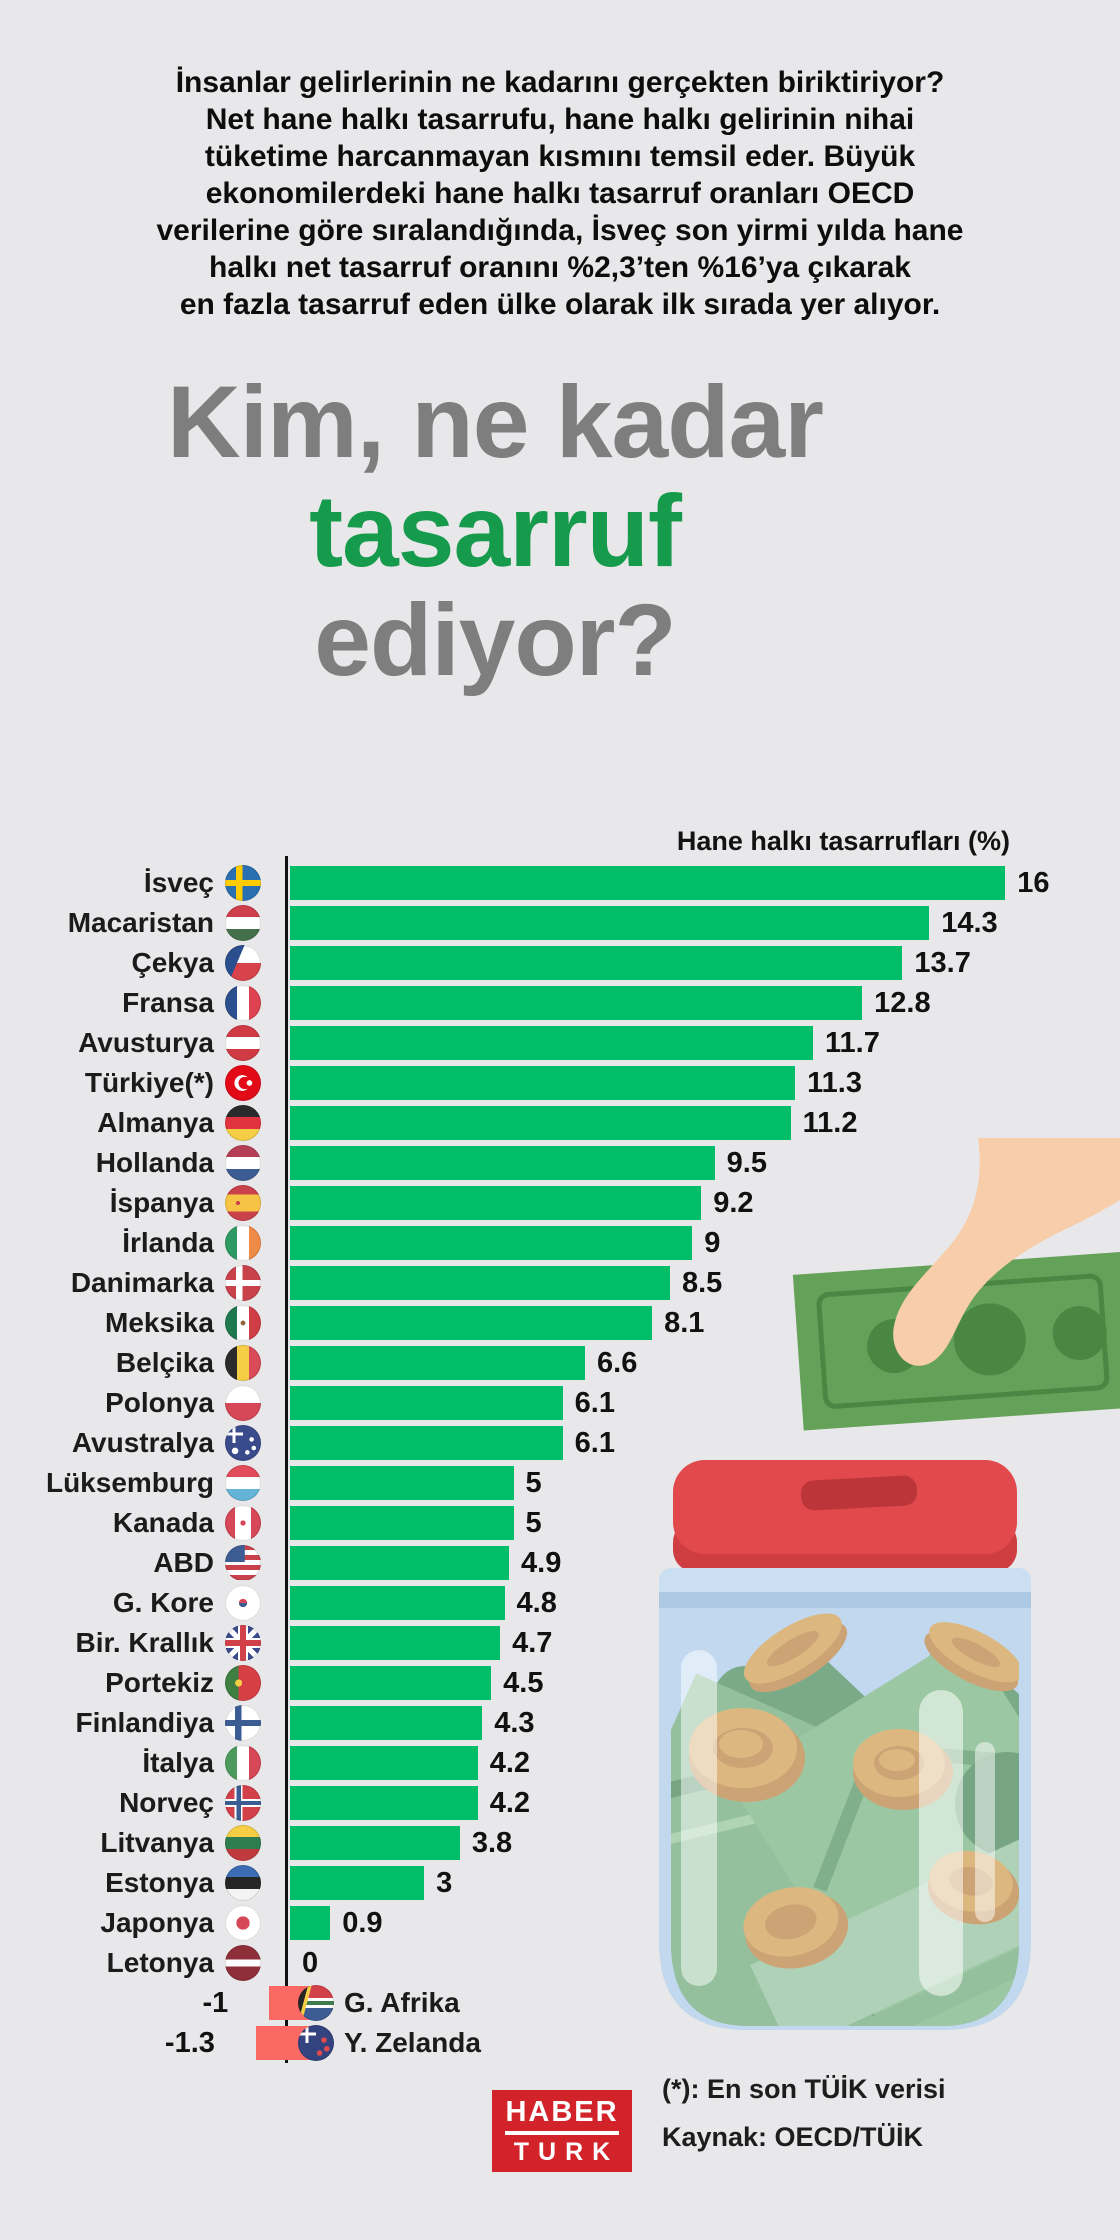  Describe the element at coordinates (804, 2089) in the screenshot. I see `footnote: (*): En son TÜİK verisi` at that location.